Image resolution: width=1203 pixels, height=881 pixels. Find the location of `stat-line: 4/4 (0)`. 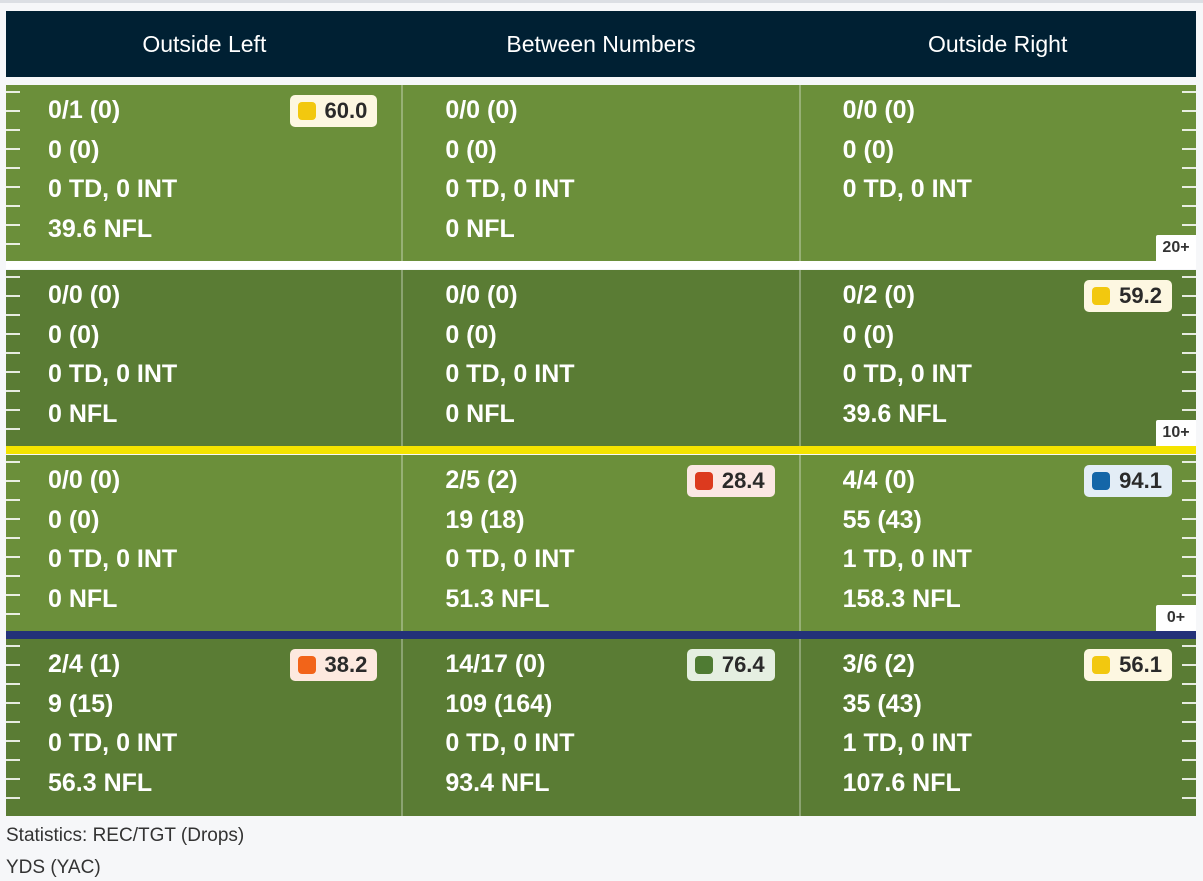

stat-line: 4/4 (0) is located at coordinates (878, 480).